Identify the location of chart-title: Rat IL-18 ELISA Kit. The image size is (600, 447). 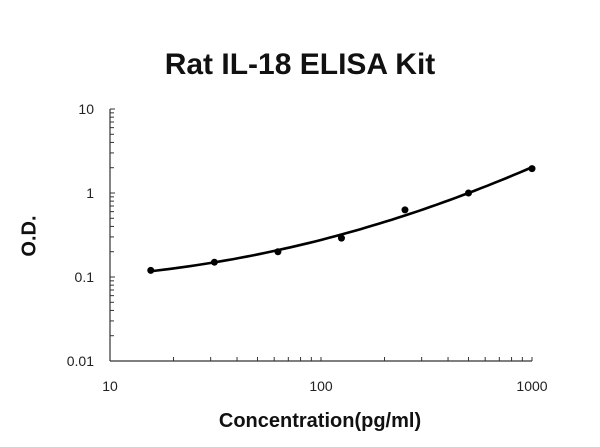
(300, 64).